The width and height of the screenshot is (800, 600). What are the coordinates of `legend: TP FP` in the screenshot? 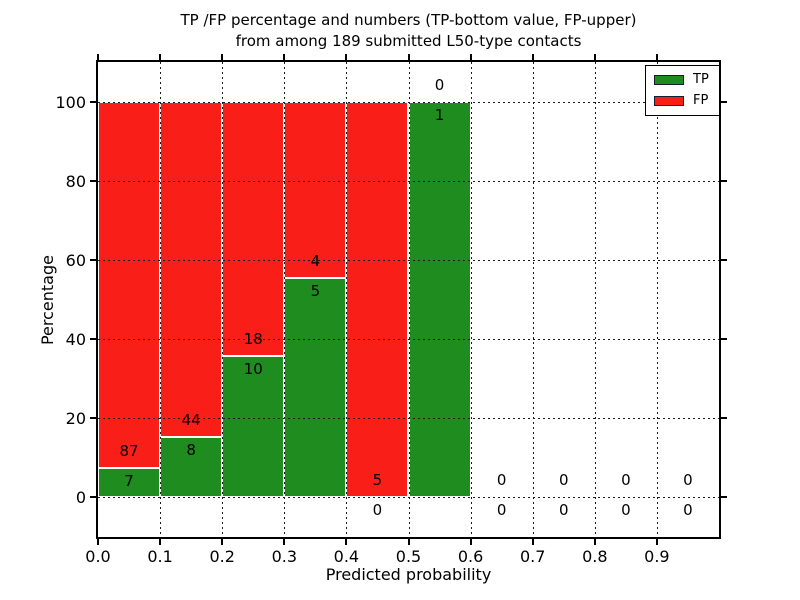 It's located at (682, 90).